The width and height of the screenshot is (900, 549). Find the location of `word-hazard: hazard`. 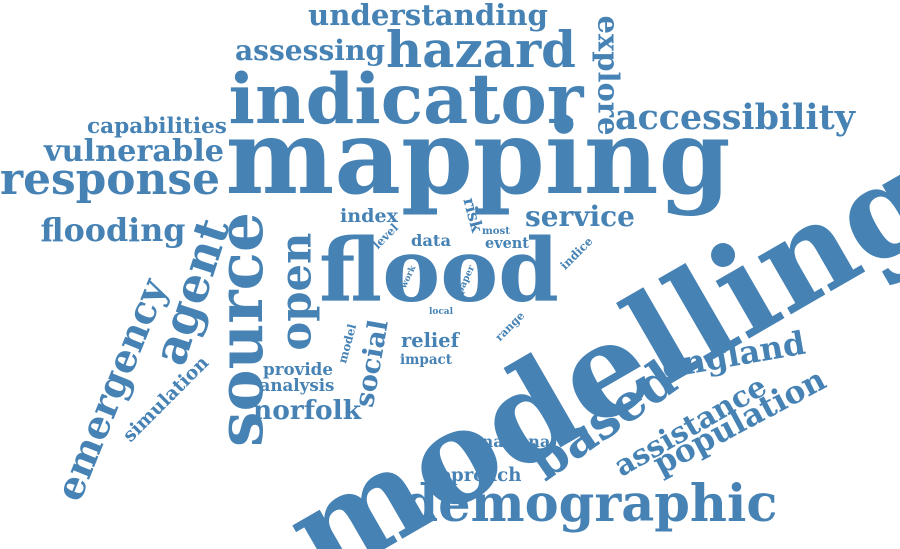

word-hazard: hazard is located at coordinates (481, 50).